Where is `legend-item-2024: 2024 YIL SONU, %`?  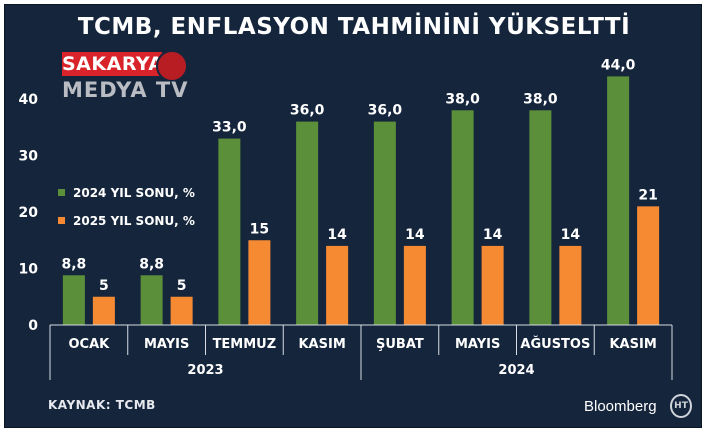
legend-item-2024: 2024 YIL SONU, % is located at coordinates (126, 193).